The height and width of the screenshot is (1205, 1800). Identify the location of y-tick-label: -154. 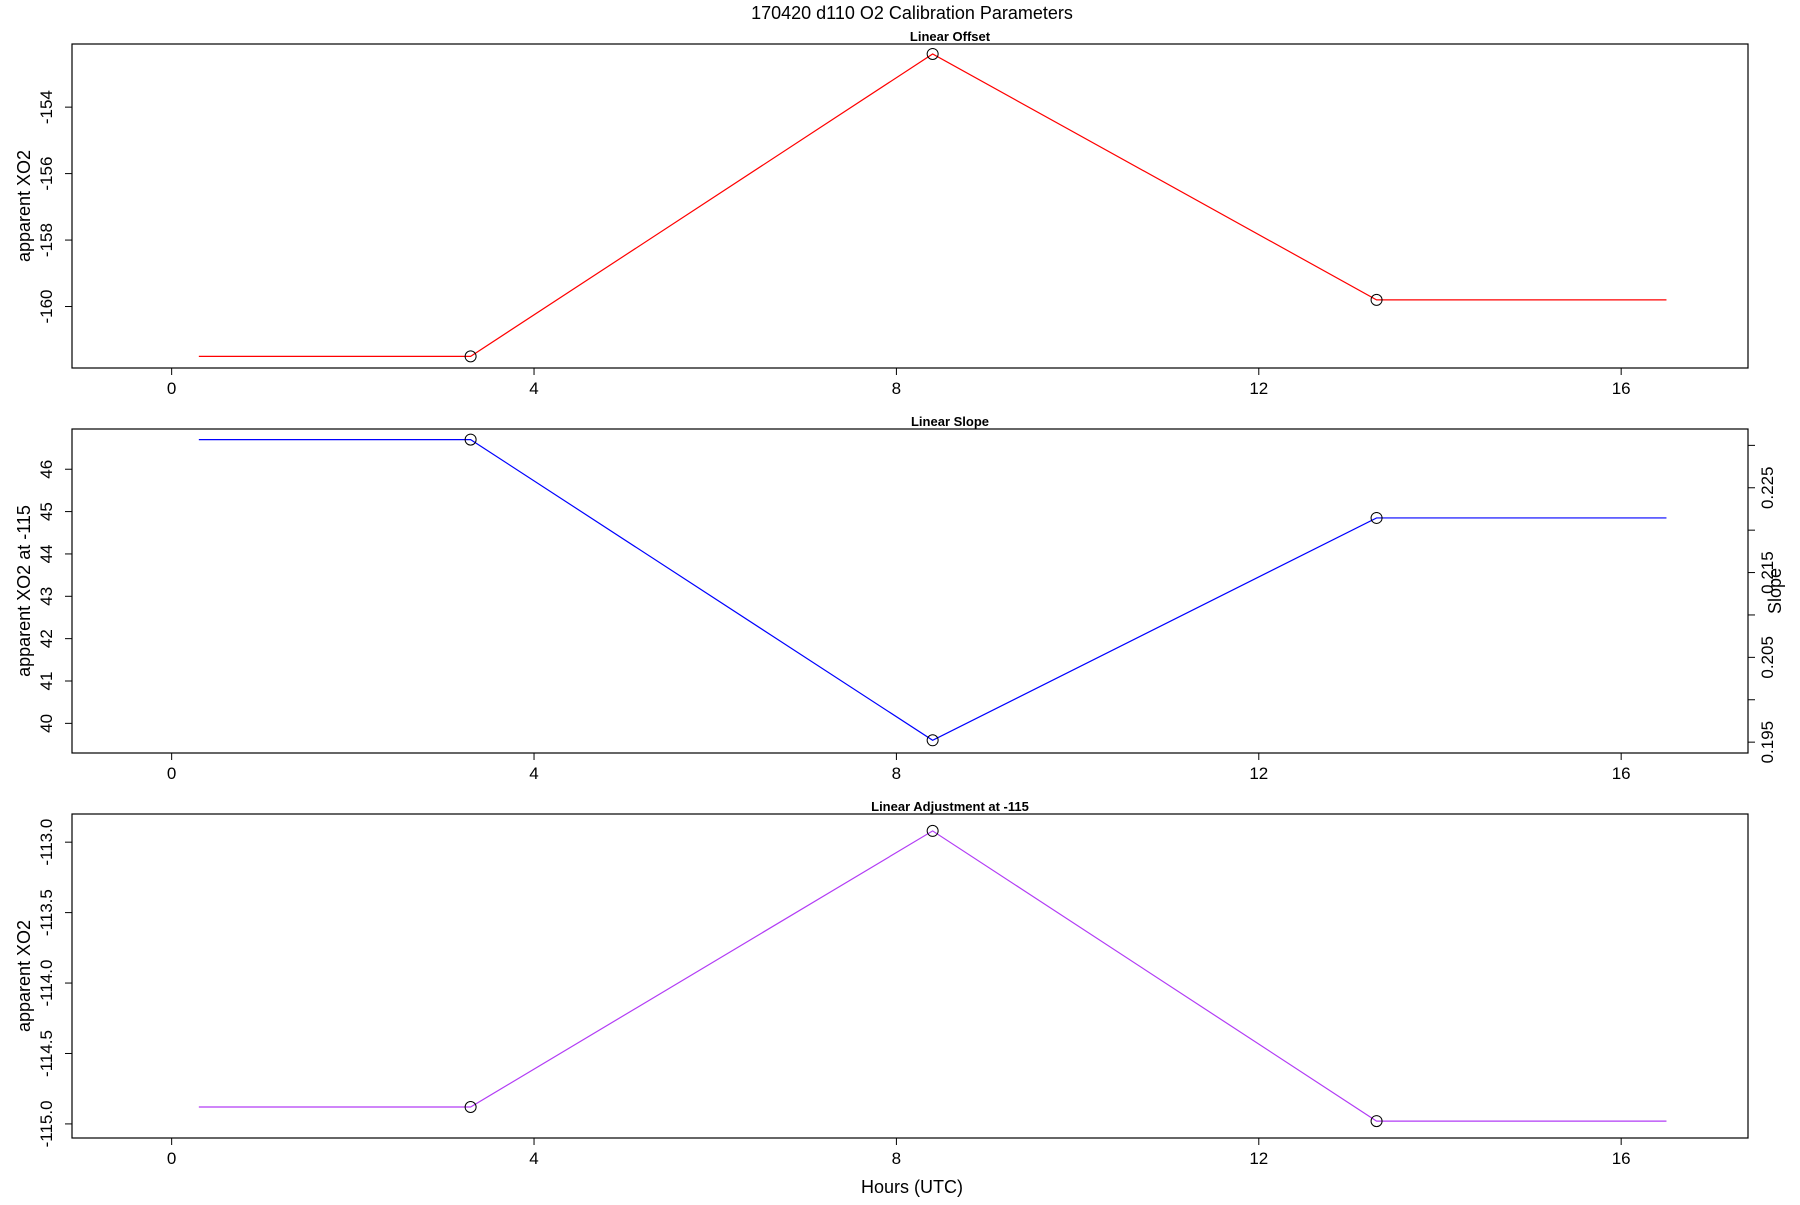
(46, 107).